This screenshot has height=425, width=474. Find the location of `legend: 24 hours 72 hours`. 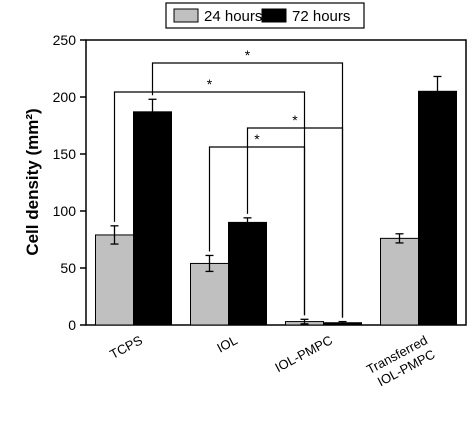

legend: 24 hours 72 hours is located at coordinates (265, 15).